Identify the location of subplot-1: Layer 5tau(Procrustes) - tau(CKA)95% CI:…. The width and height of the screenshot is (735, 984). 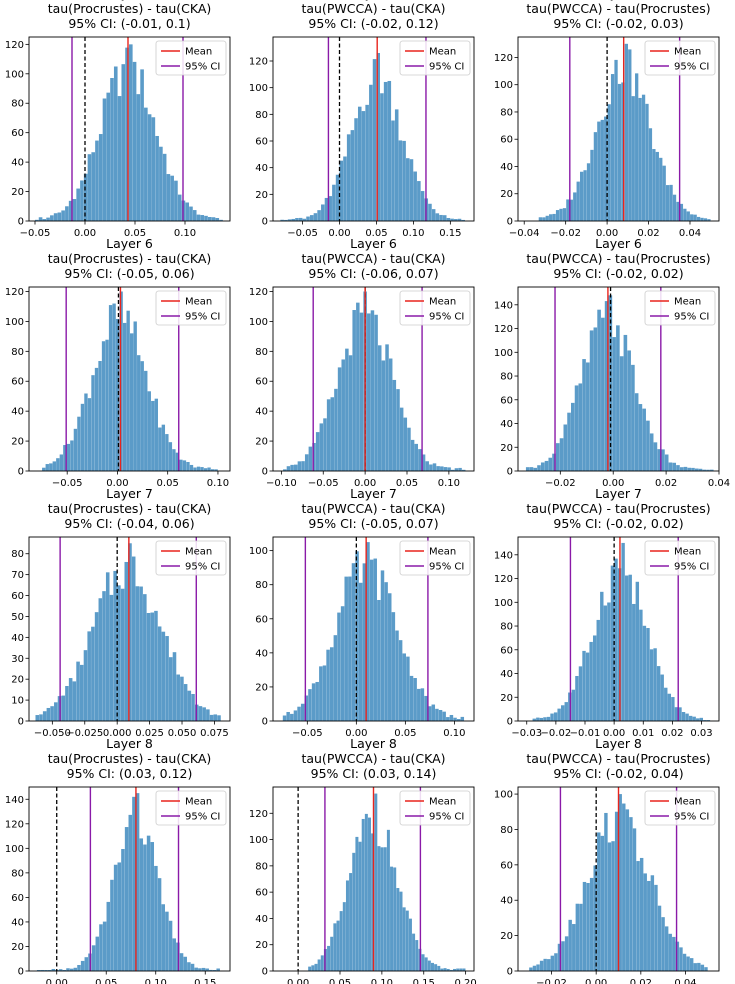
(118, 119).